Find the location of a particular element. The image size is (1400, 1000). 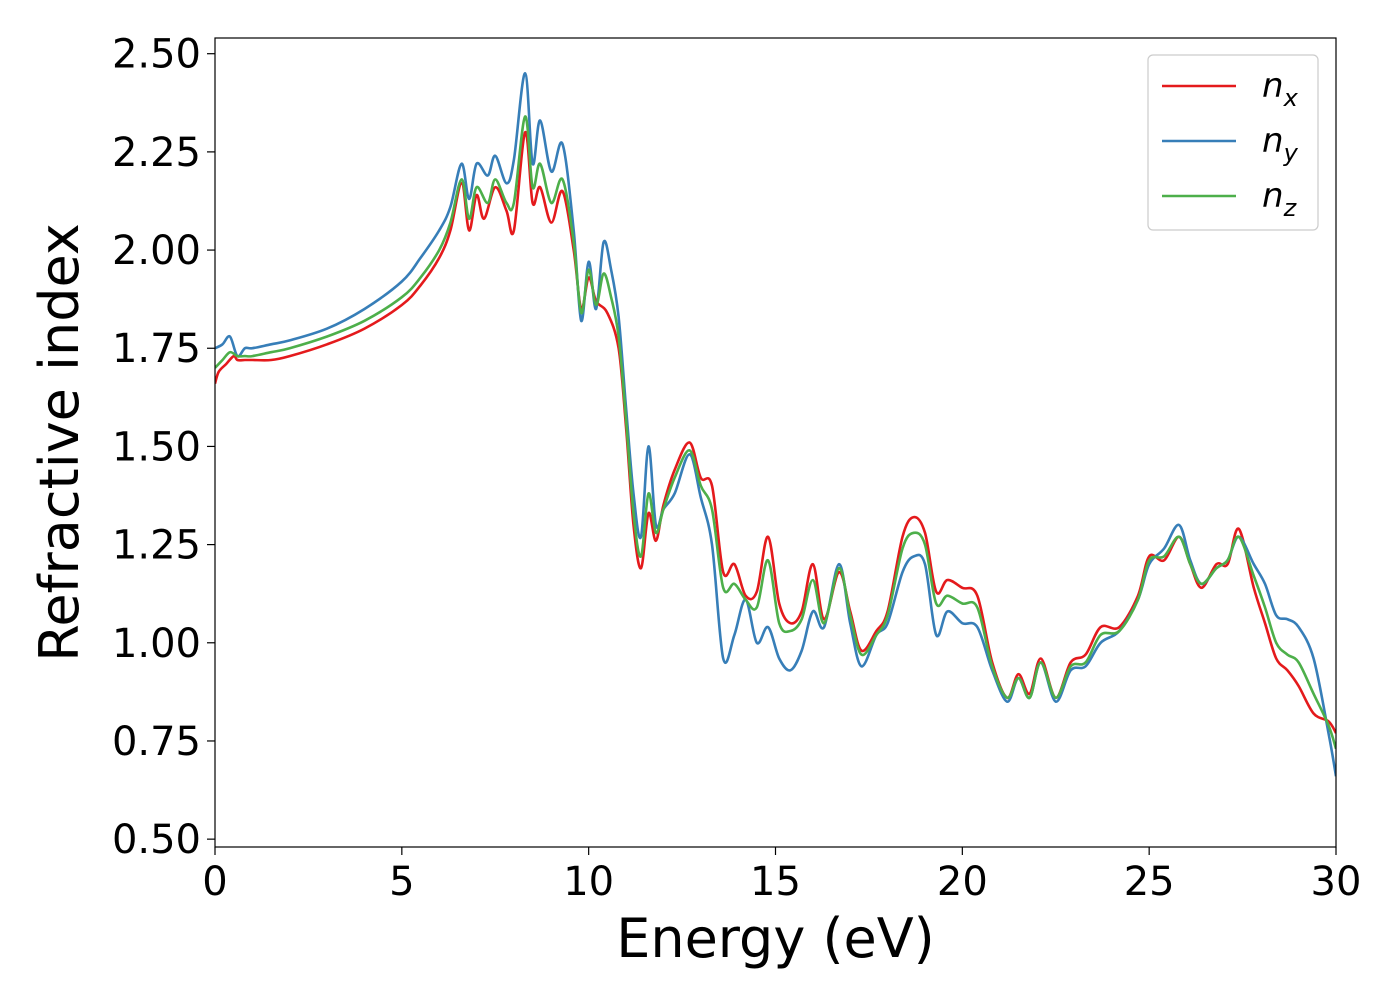

y-axis: 0.50 0.75 1.00 1.25 1.50 1.75 2.00 2.25 2.50 is located at coordinates (163, 447).